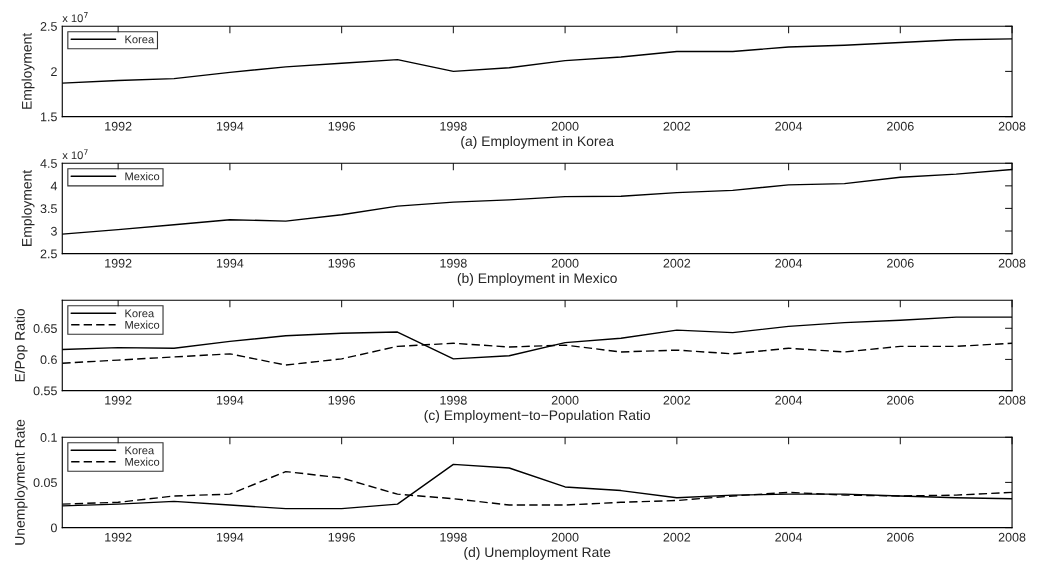  Describe the element at coordinates (537, 553) in the screenshot. I see `x-axis-title: (d) Unemployment Rate` at that location.